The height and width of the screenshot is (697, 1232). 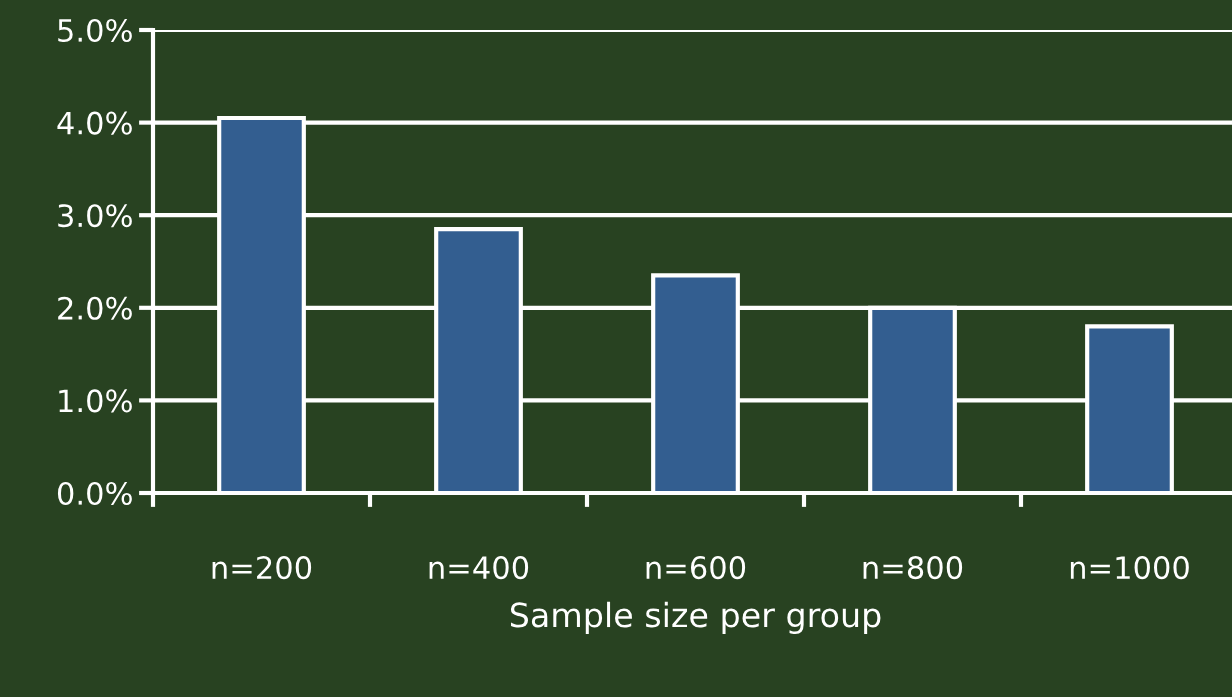 I want to click on y-tick-label: 0.0%, so click(x=94, y=493).